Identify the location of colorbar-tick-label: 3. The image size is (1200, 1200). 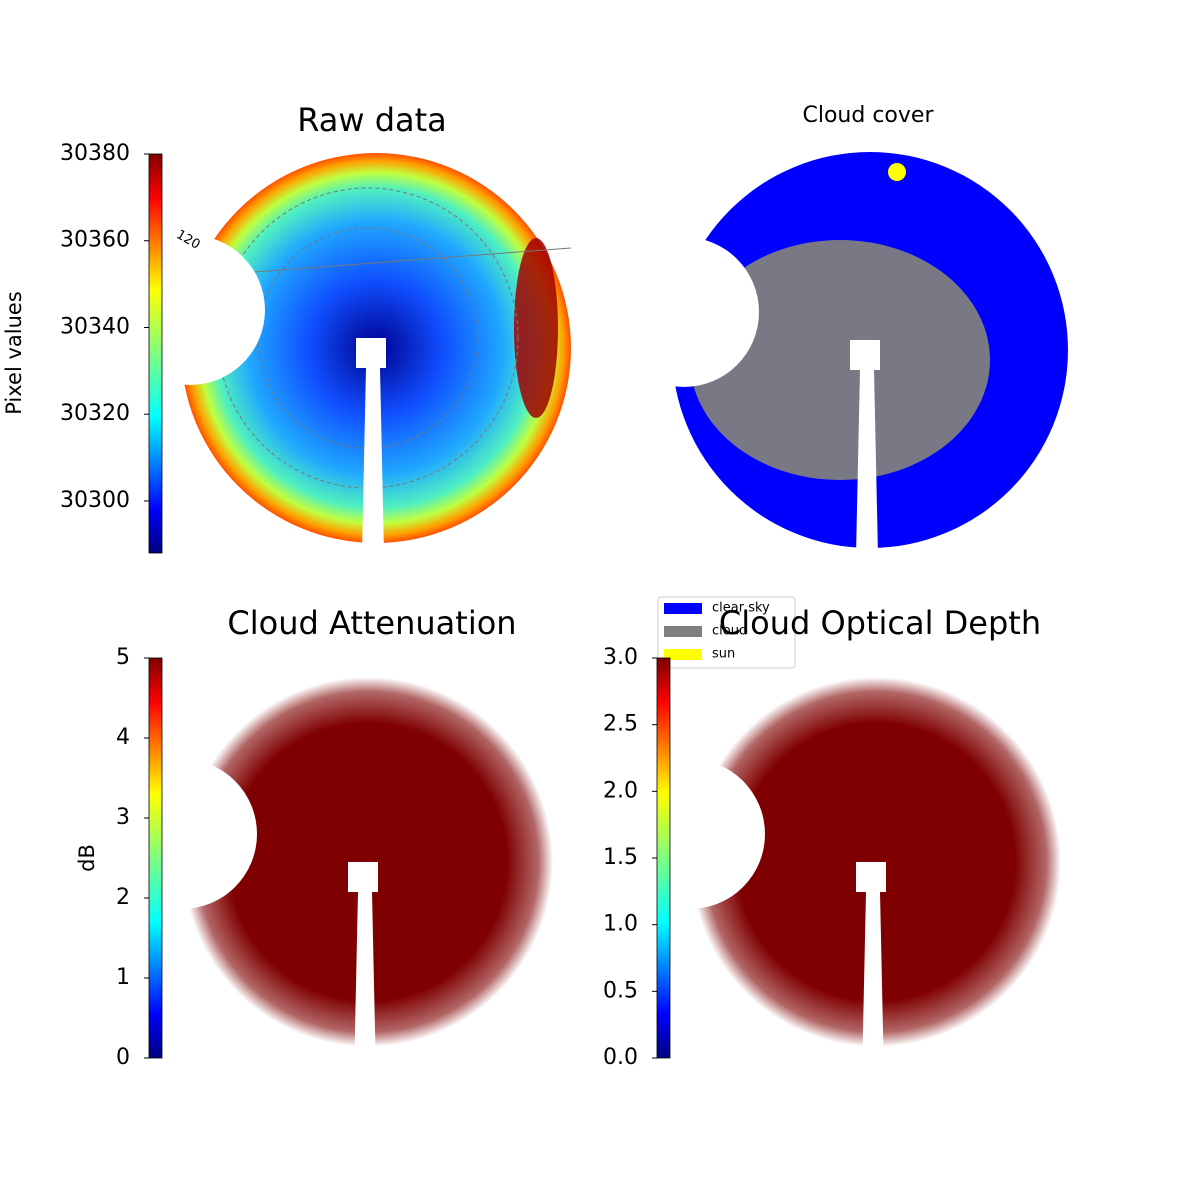
(123, 817).